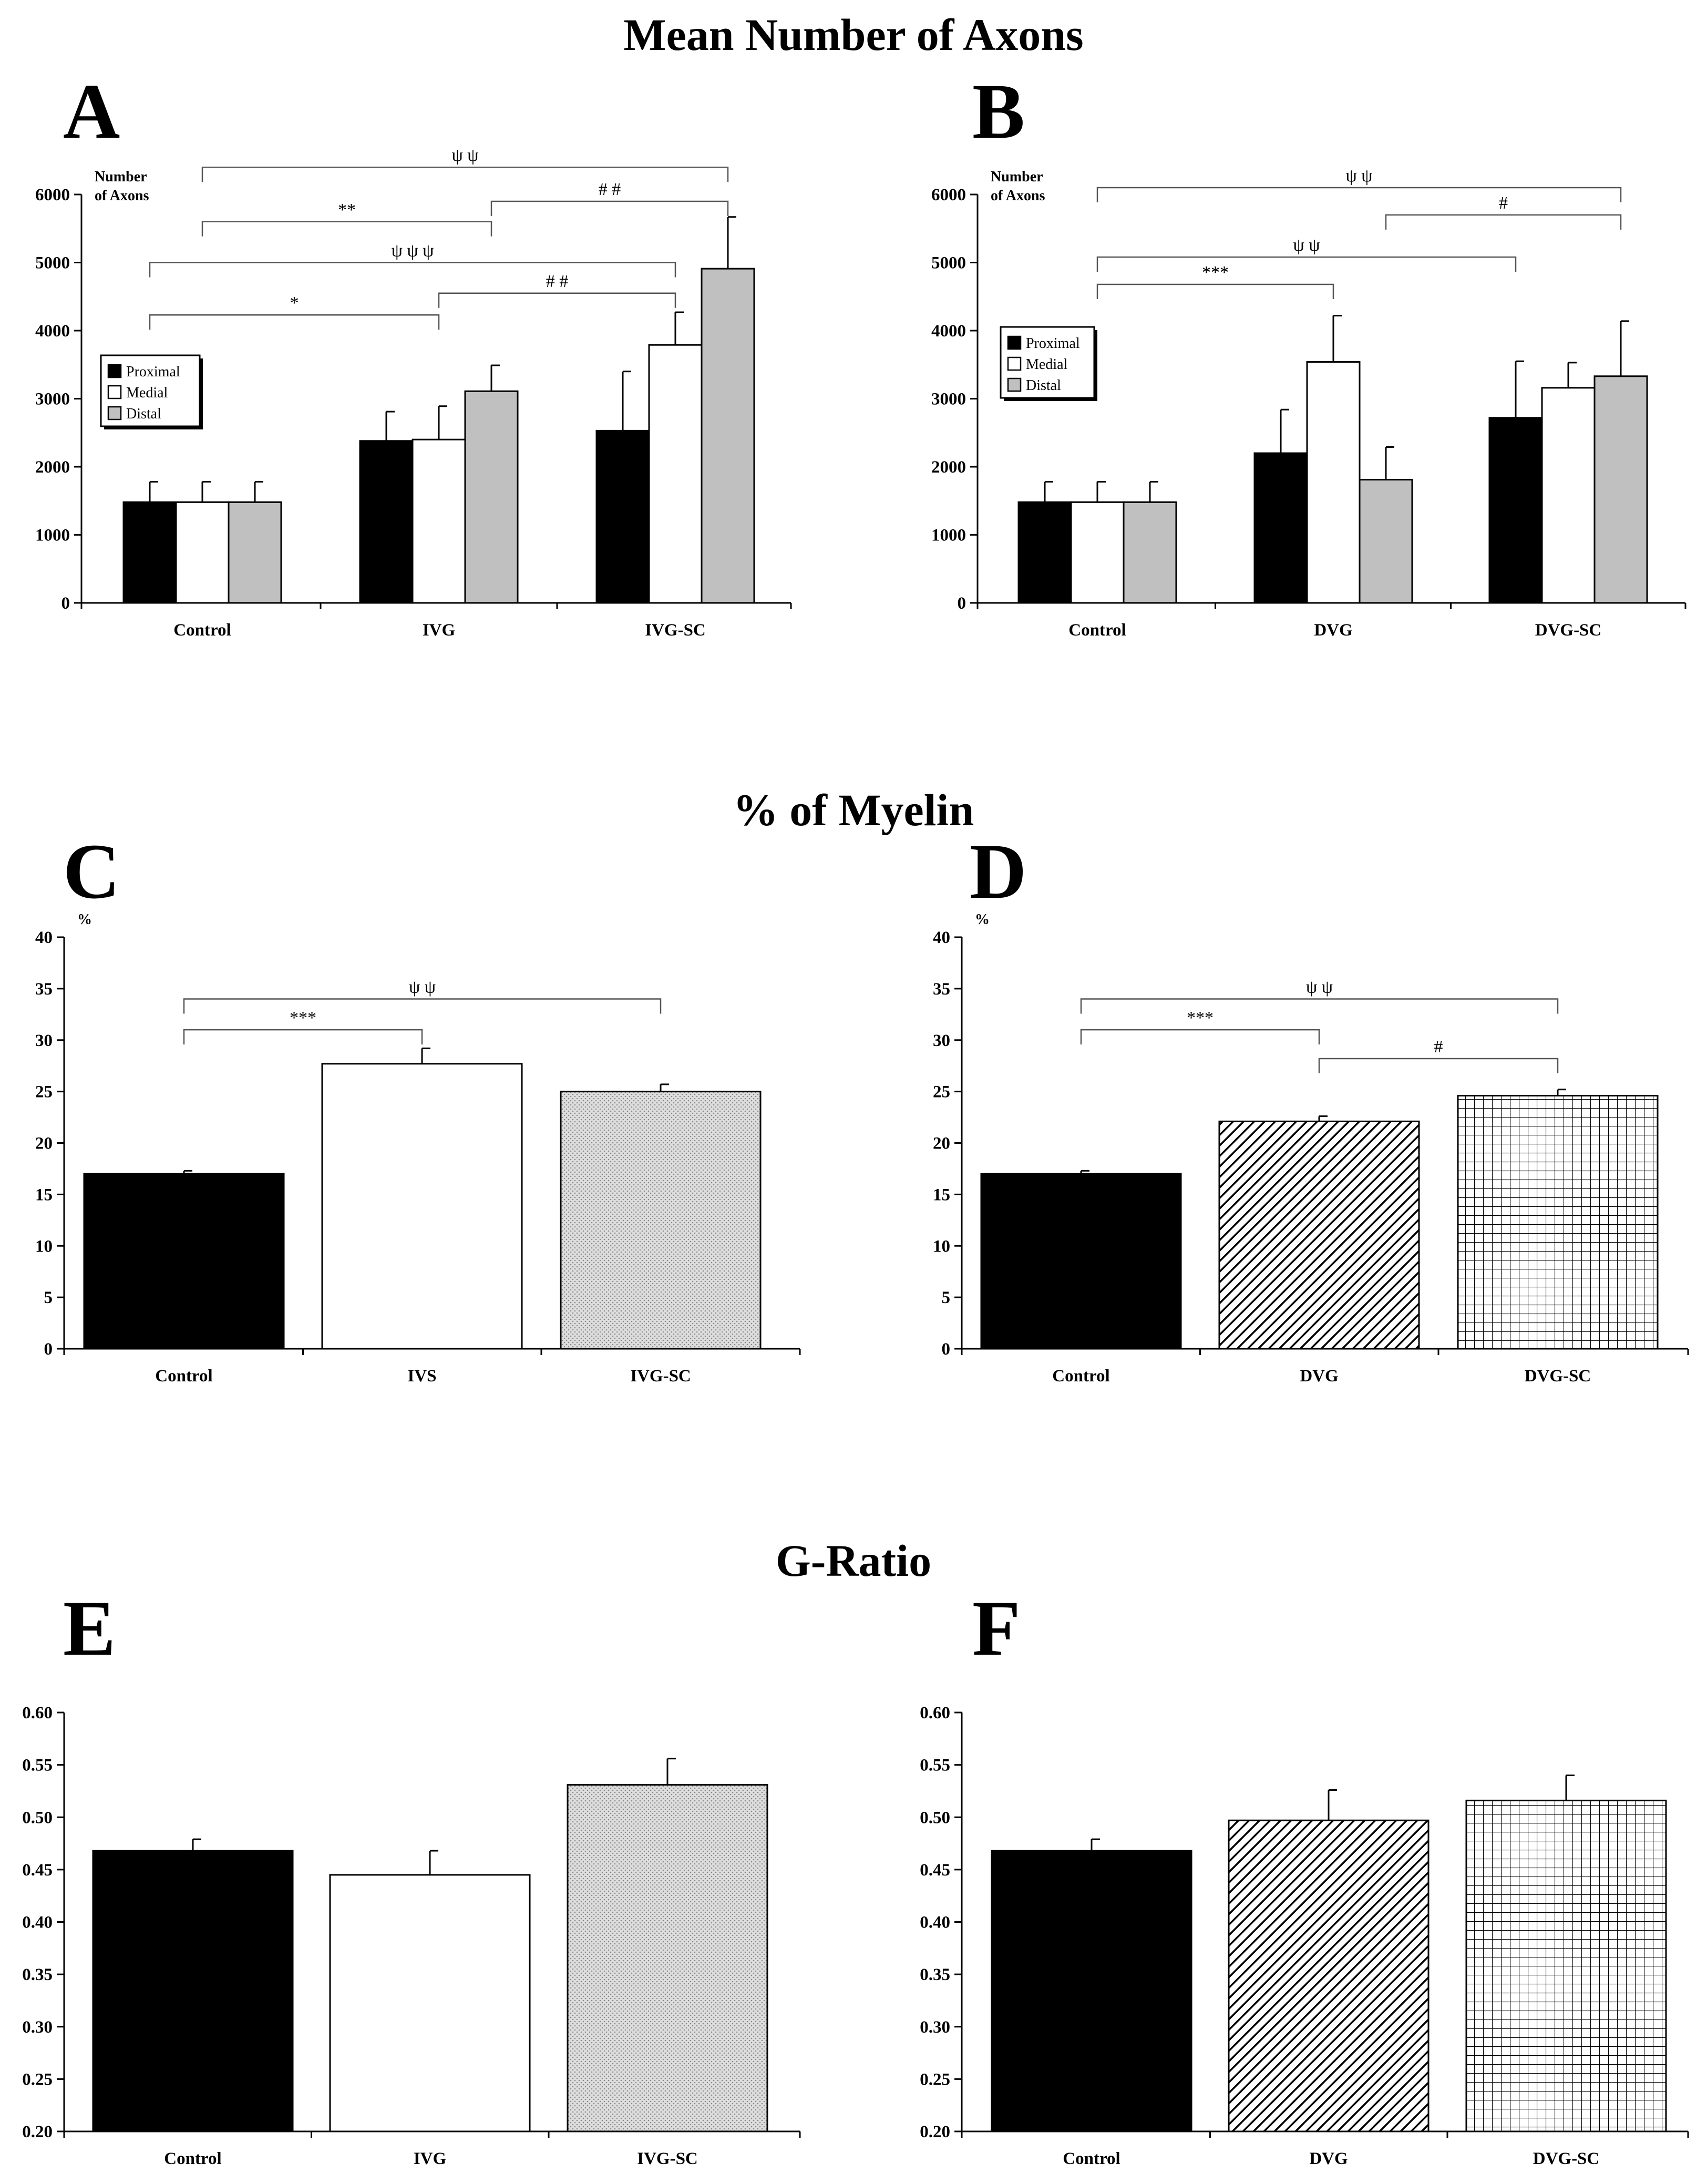  Describe the element at coordinates (52, 195) in the screenshot. I see `y-tick-label: 6000` at that location.